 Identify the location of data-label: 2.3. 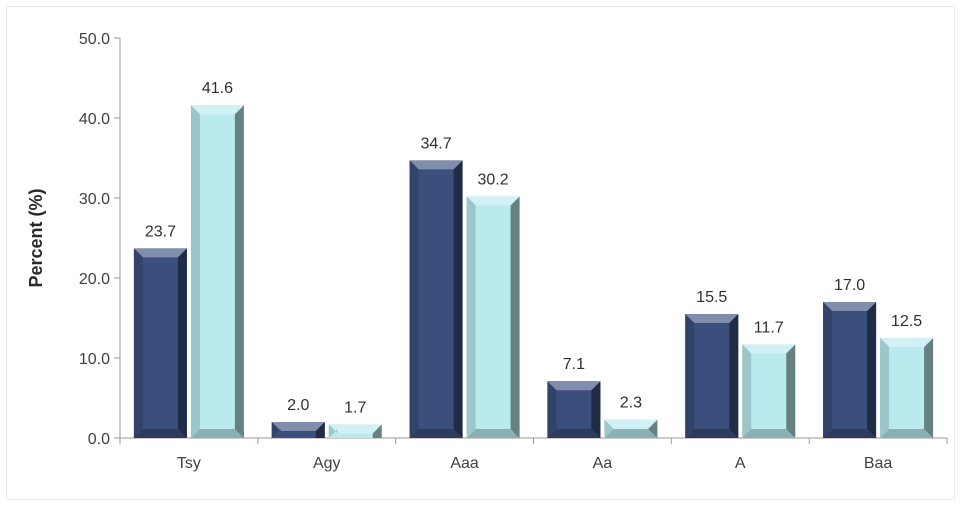
(631, 403).